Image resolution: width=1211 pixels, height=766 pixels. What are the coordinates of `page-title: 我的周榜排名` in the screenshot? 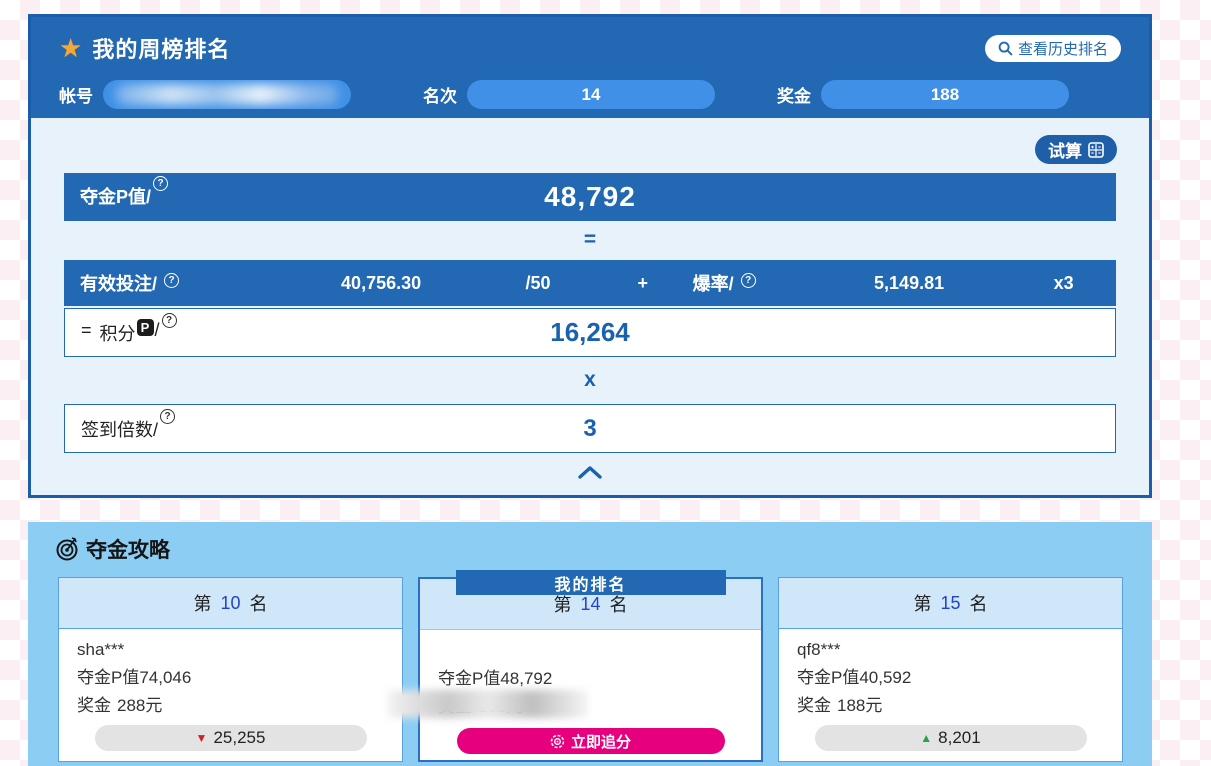 It's located at (161, 49).